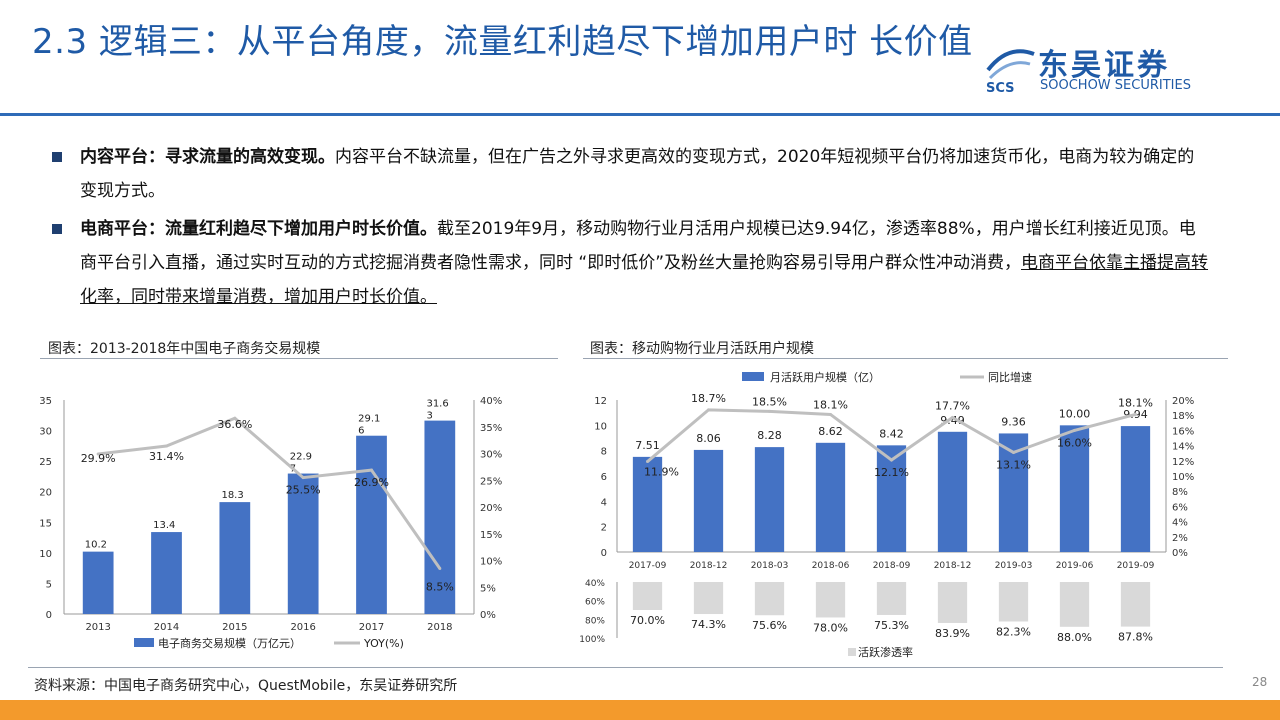 This screenshot has width=1280, height=720. Describe the element at coordinates (234, 424) in the screenshot. I see `line-value-label: 36.6%` at that location.